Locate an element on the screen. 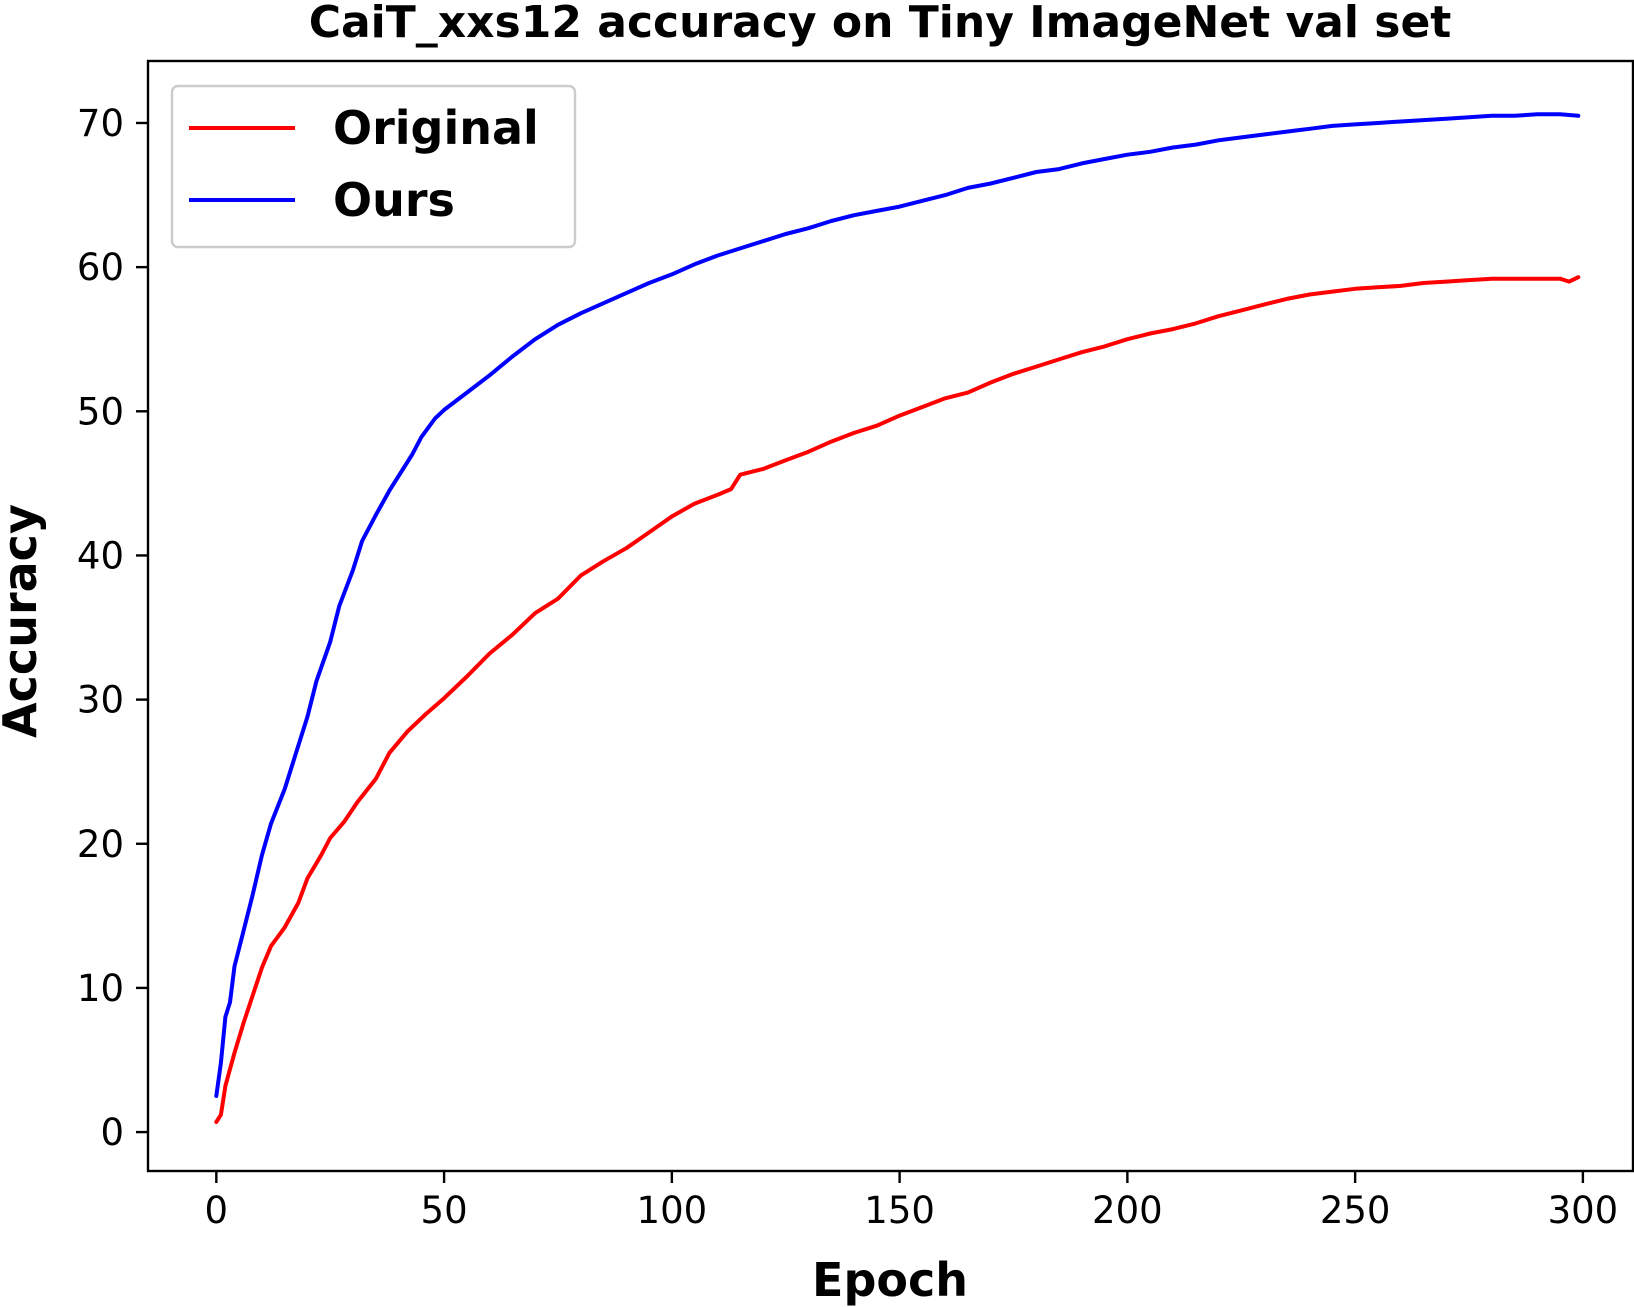  y-tick-label: 0 is located at coordinates (112, 1132).